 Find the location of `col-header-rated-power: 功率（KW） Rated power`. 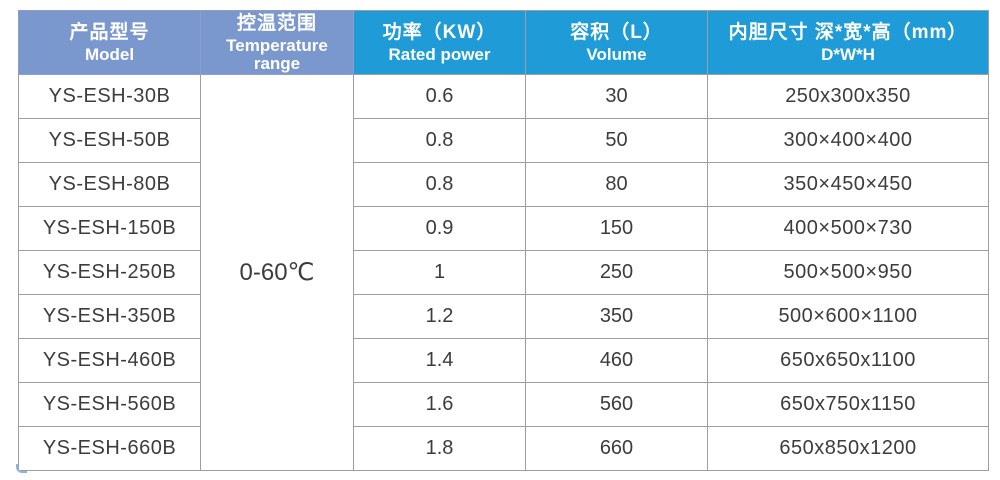

col-header-rated-power: 功率（KW） Rated power is located at coordinates (439, 42).